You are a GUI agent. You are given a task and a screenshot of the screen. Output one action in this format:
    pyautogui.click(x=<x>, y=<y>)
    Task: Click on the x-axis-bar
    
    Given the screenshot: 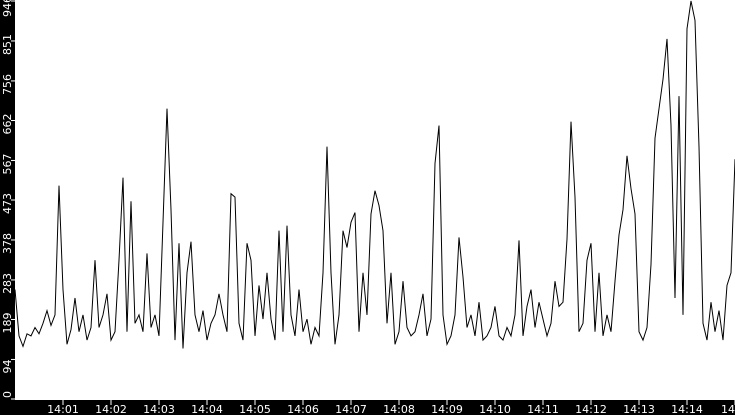 What is the action you would take?
    pyautogui.click(x=367, y=407)
    